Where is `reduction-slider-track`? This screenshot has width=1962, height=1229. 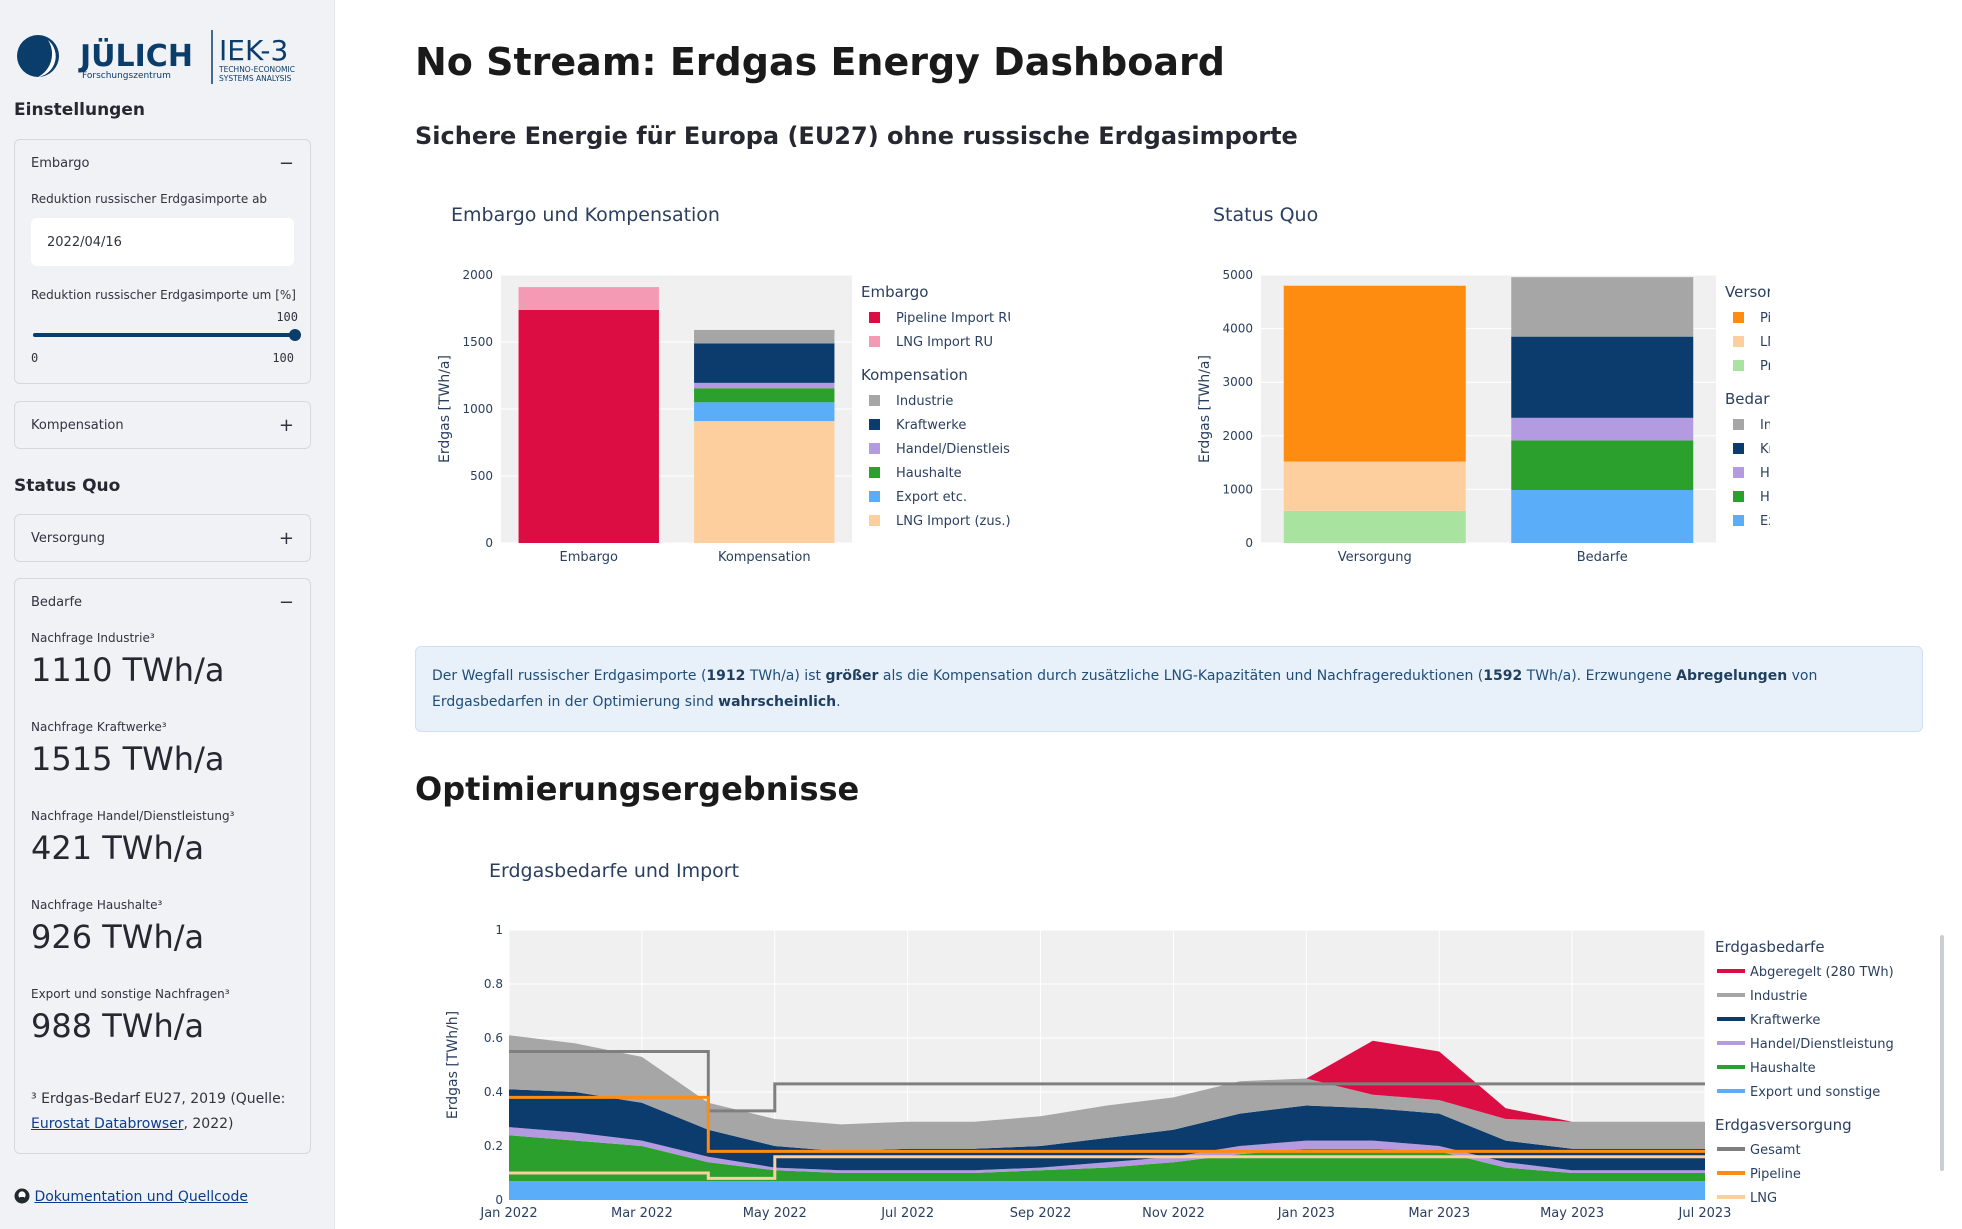 reduction-slider-track is located at coordinates (164, 335).